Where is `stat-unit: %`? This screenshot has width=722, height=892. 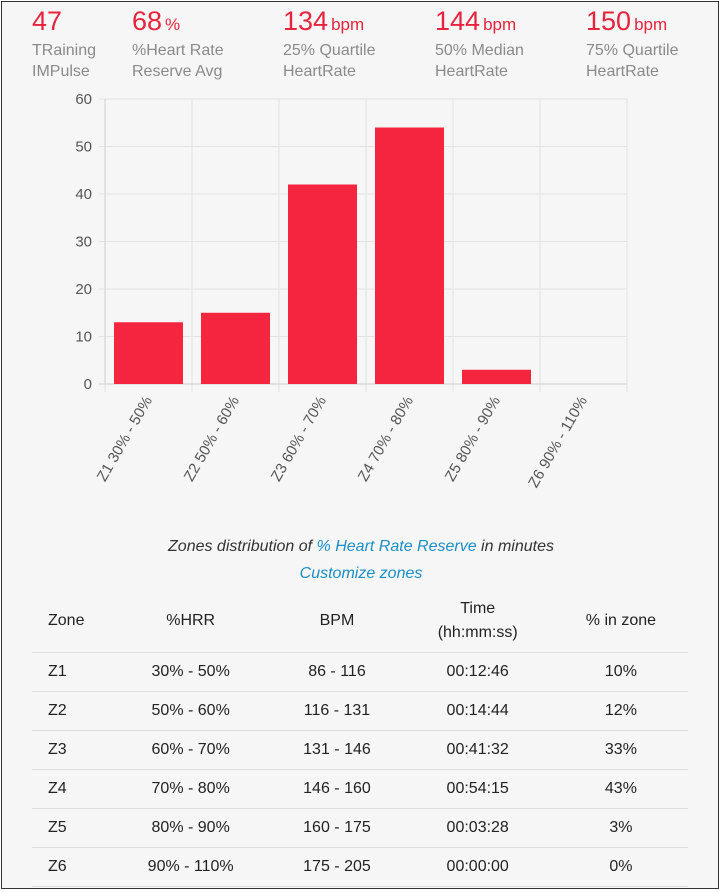 stat-unit: % is located at coordinates (173, 24).